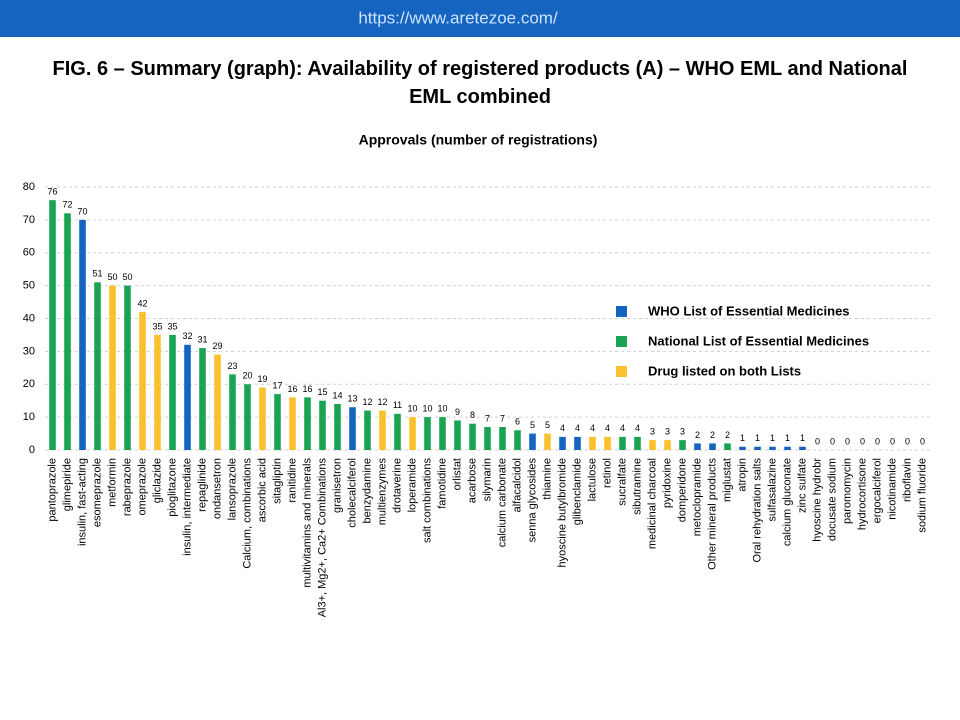 The image size is (960, 720). What do you see at coordinates (682, 490) in the screenshot?
I see `x-tick-label: domperidone` at bounding box center [682, 490].